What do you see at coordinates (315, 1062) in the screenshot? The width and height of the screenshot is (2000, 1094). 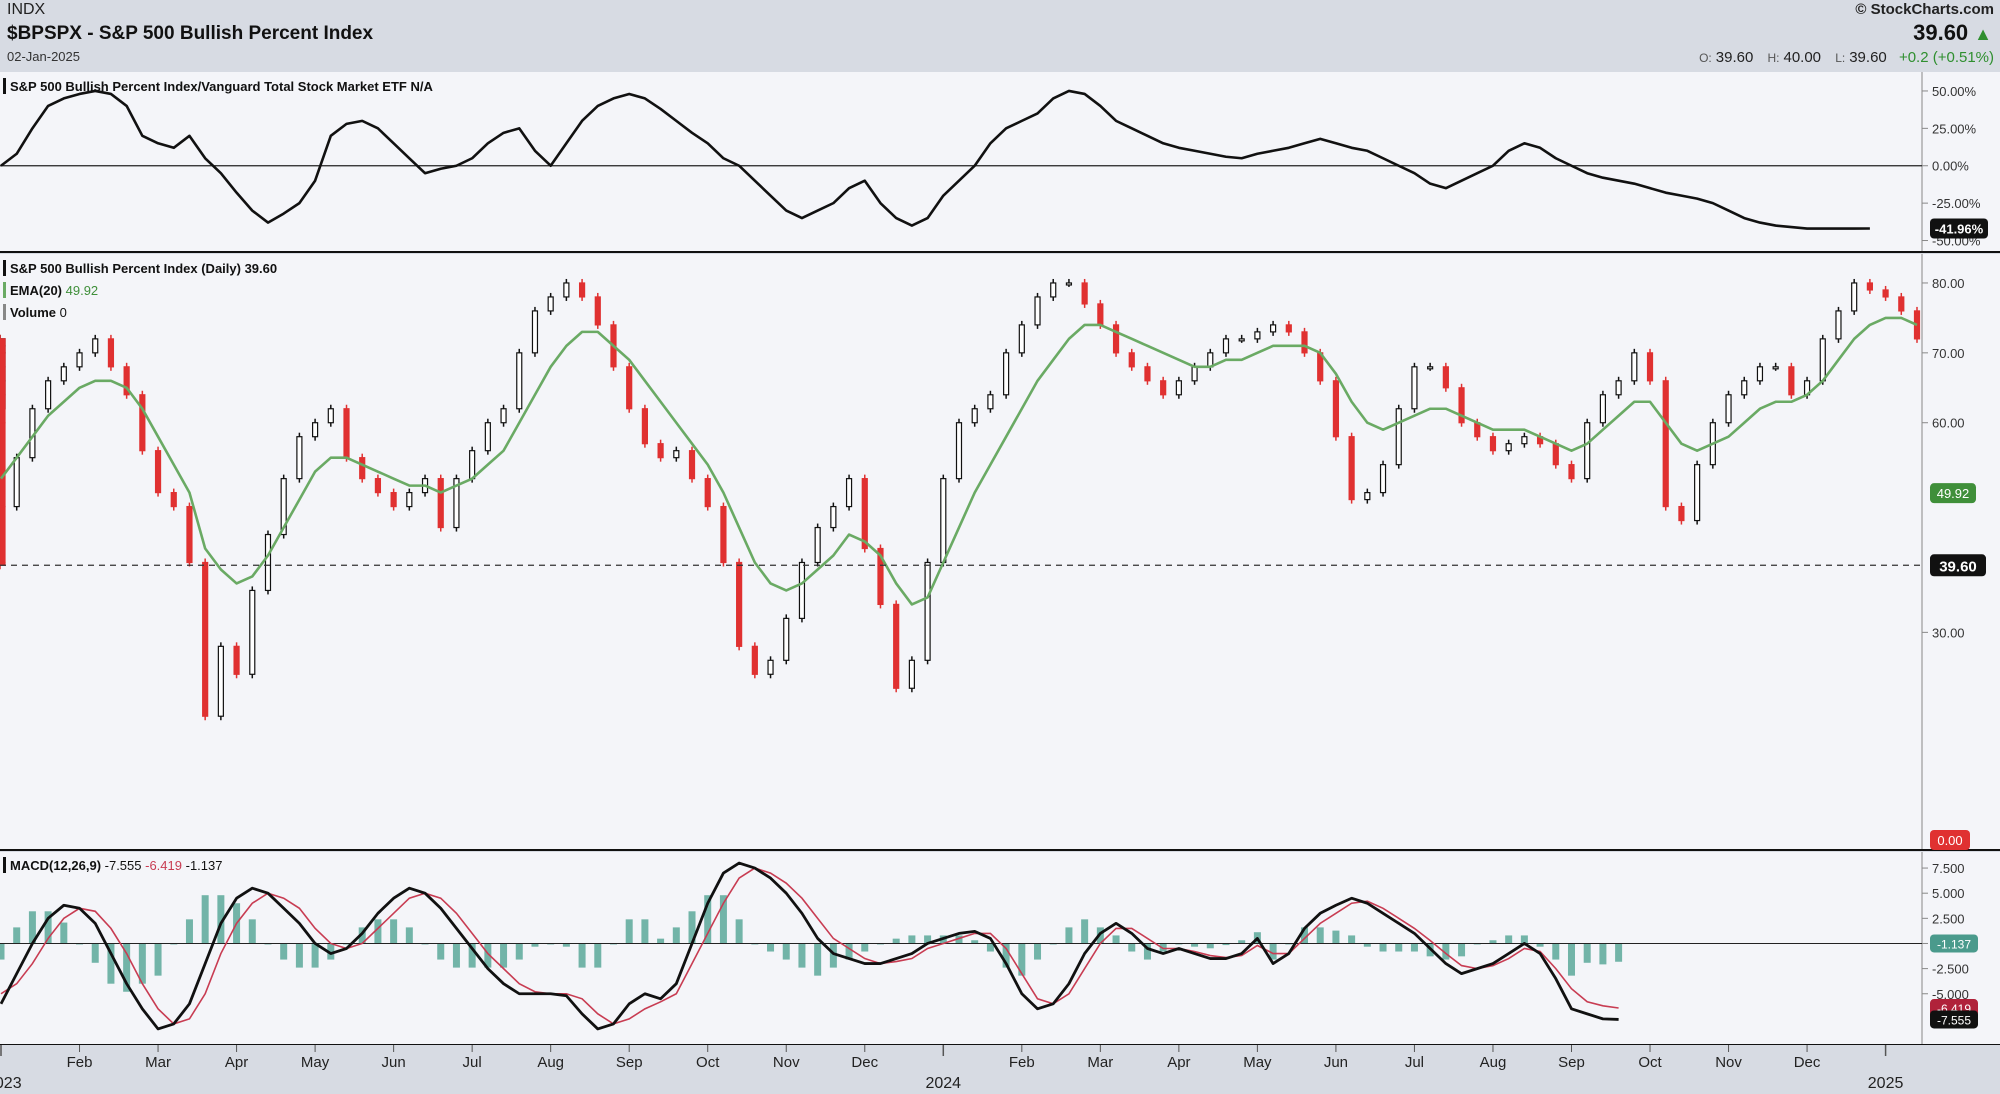 I see `x-tick-label: May` at bounding box center [315, 1062].